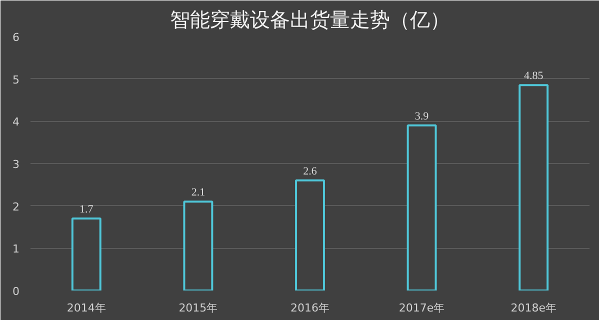 This screenshot has width=599, height=320. I want to click on x-tick-label: 2017e年, so click(421, 308).